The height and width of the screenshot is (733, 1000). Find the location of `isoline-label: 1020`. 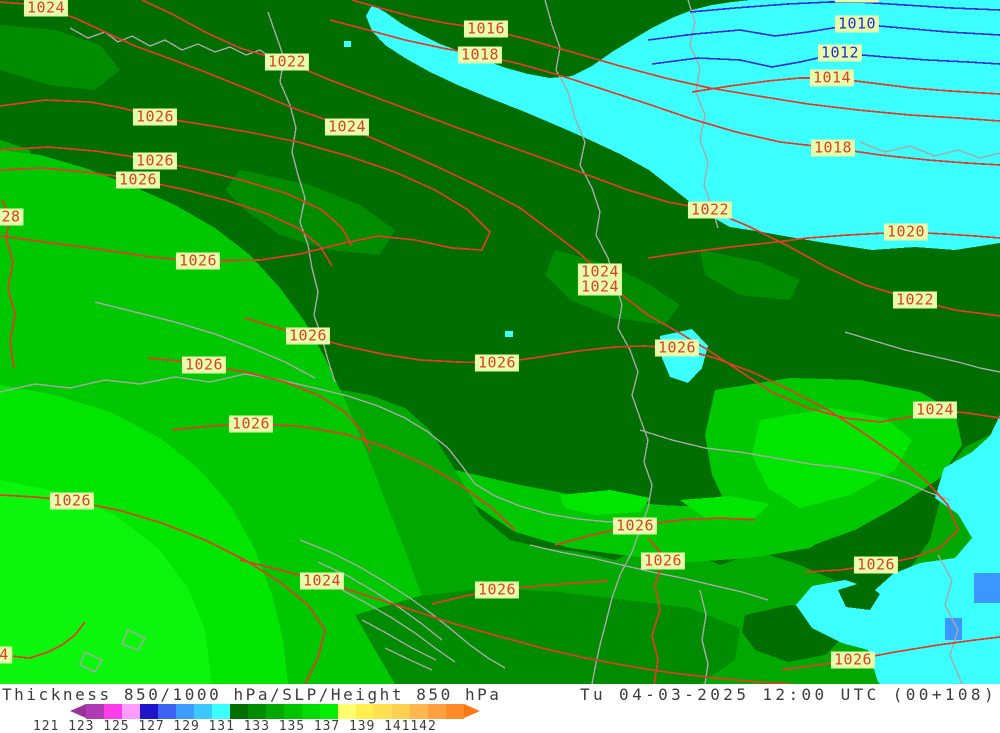

isoline-label: 1020 is located at coordinates (906, 232).